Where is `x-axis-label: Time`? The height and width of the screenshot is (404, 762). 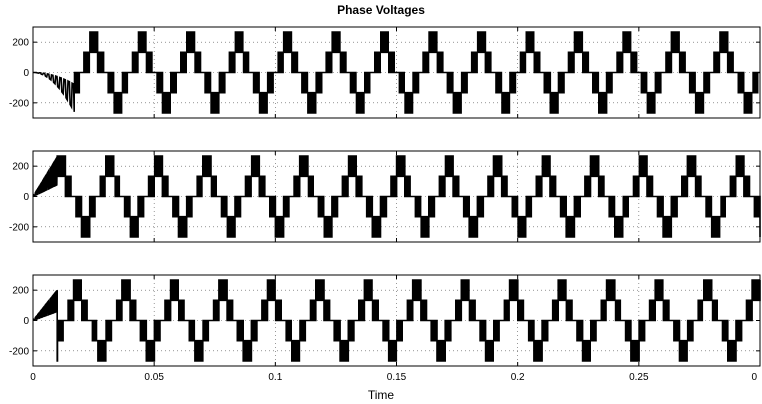
x-axis-label: Time is located at coordinates (381, 395).